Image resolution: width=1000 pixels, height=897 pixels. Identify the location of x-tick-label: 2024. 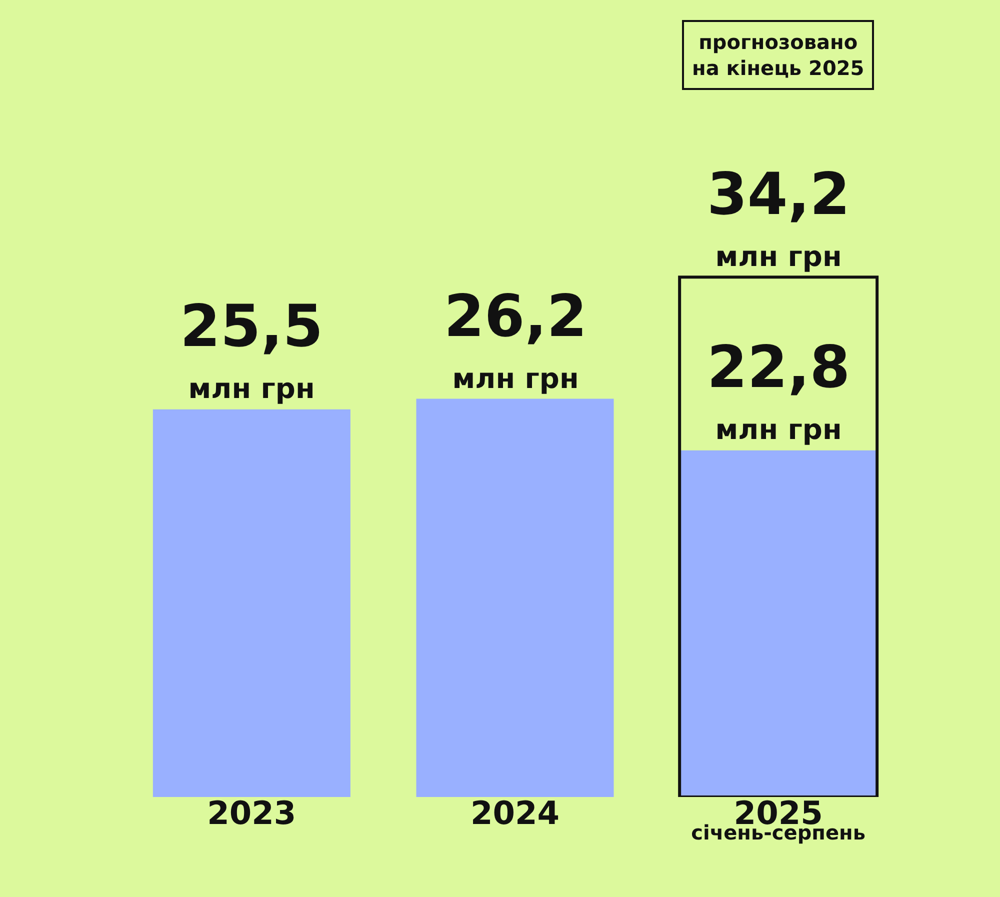
(515, 813).